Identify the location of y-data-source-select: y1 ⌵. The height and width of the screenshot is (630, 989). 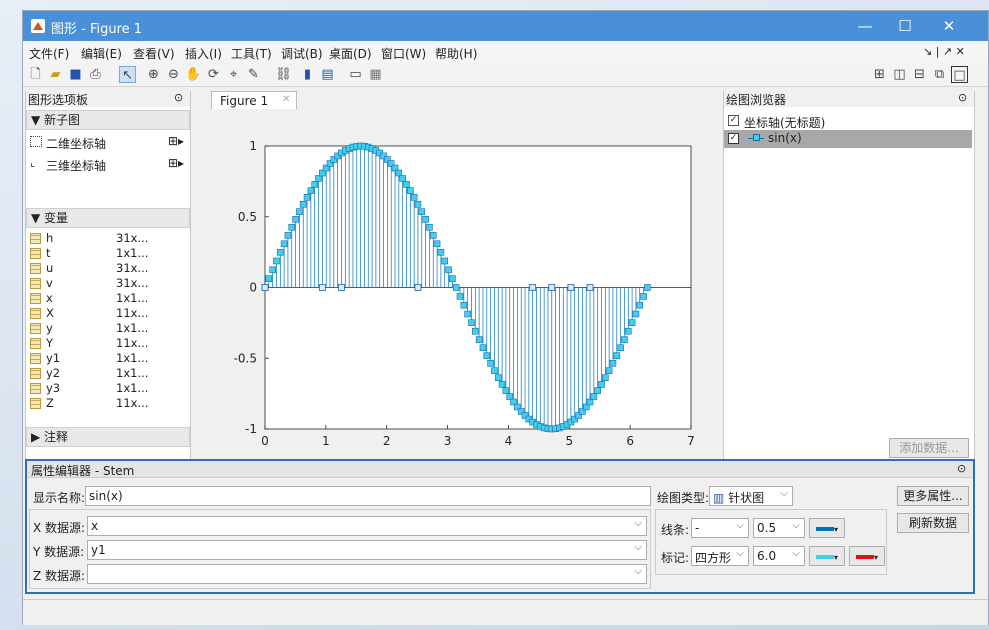
(367, 550).